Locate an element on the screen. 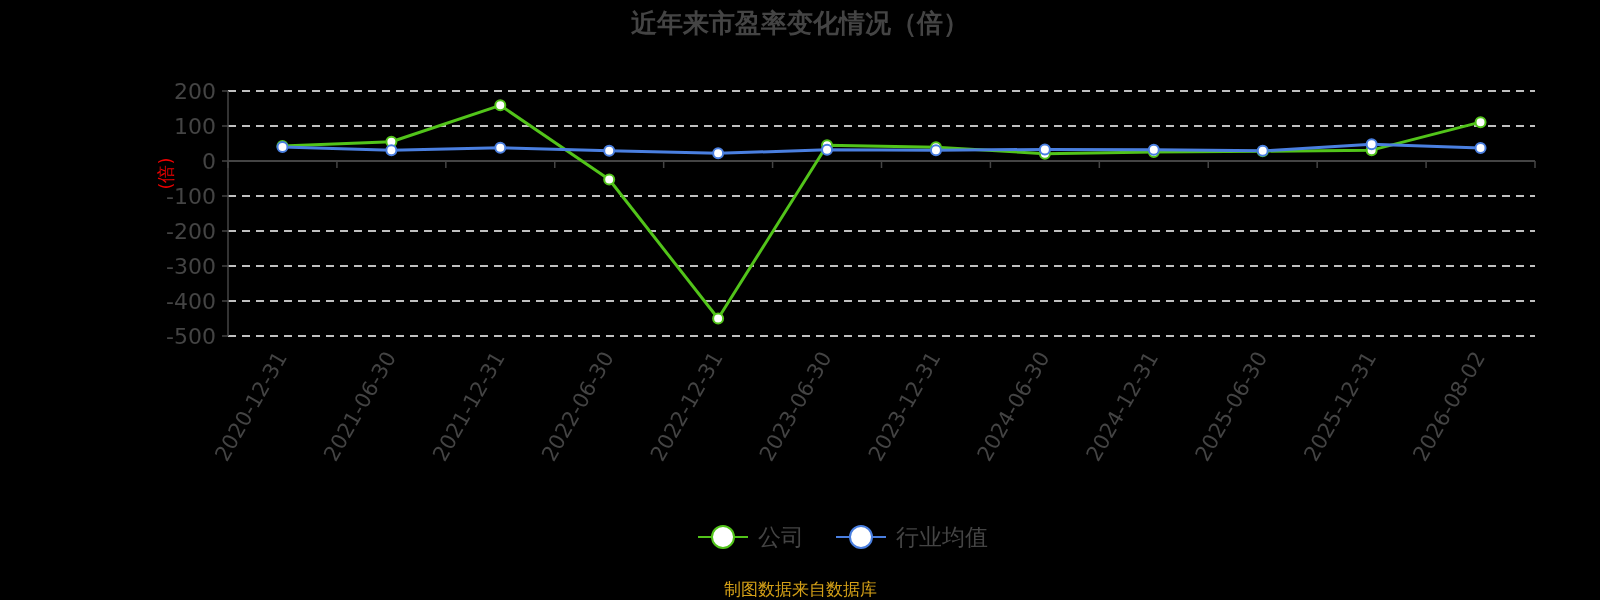 This screenshot has width=1600, height=600. y-tick-label: -200 is located at coordinates (191, 231).